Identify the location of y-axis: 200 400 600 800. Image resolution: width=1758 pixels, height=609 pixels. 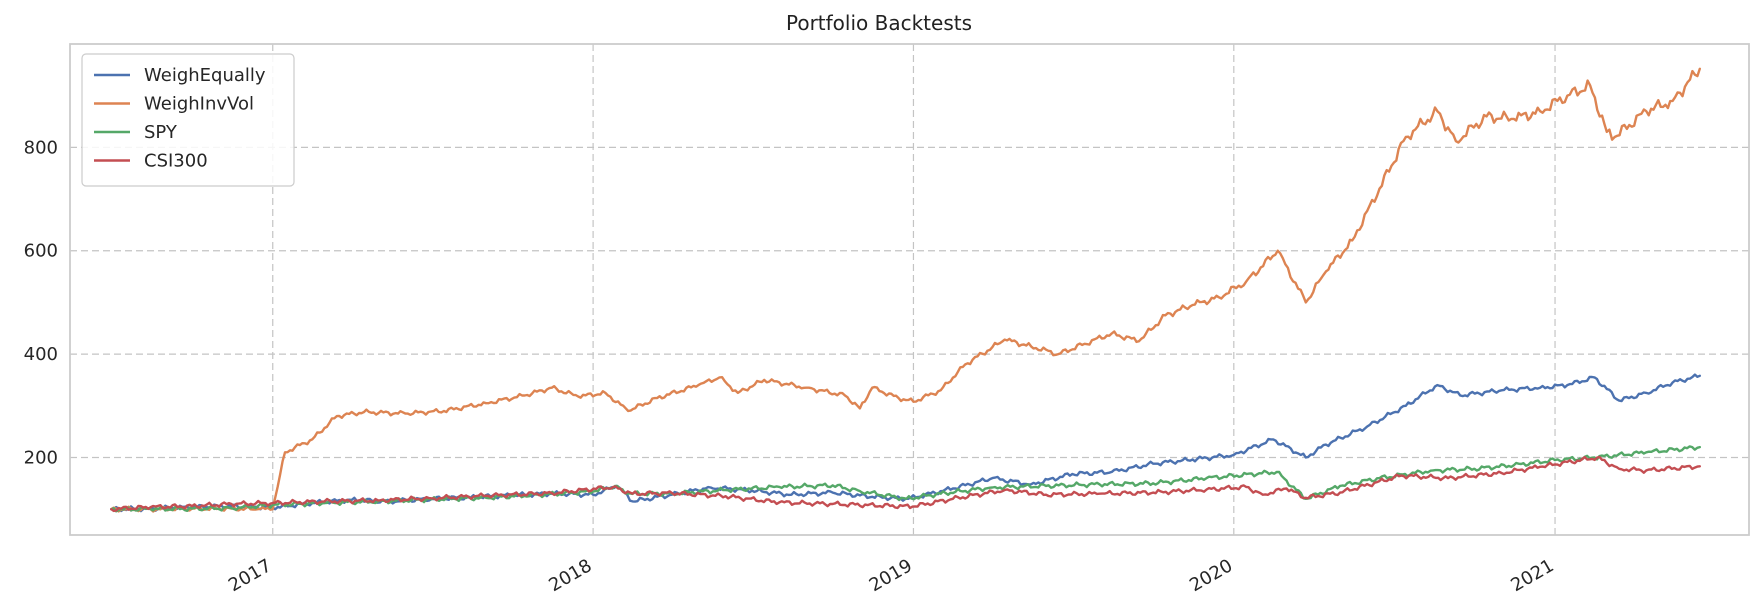
(41, 302).